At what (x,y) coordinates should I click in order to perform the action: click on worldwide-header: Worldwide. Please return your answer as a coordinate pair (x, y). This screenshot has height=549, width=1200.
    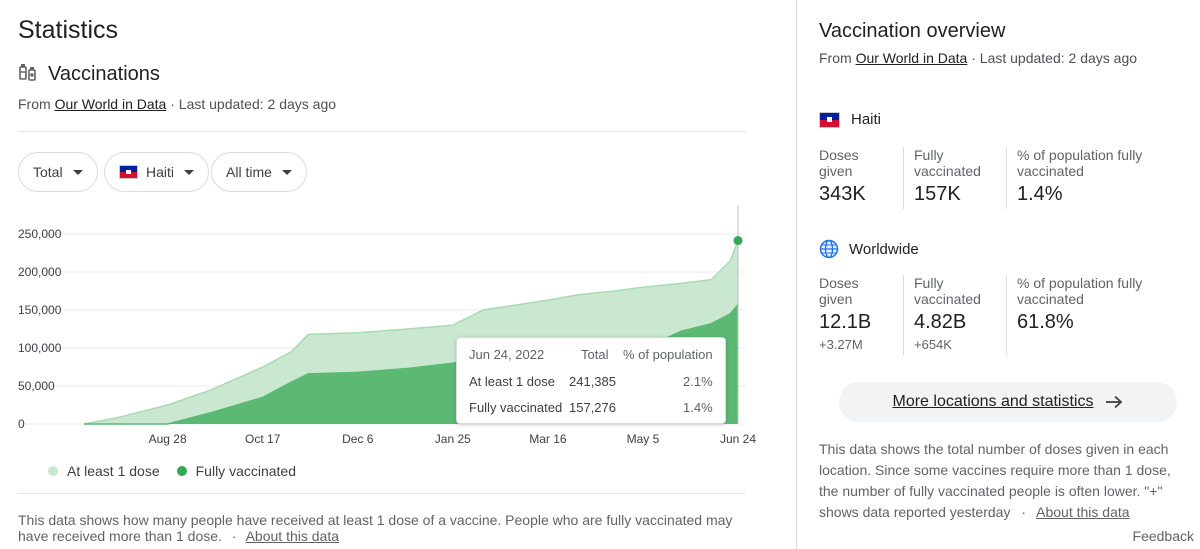
    Looking at the image, I should click on (869, 249).